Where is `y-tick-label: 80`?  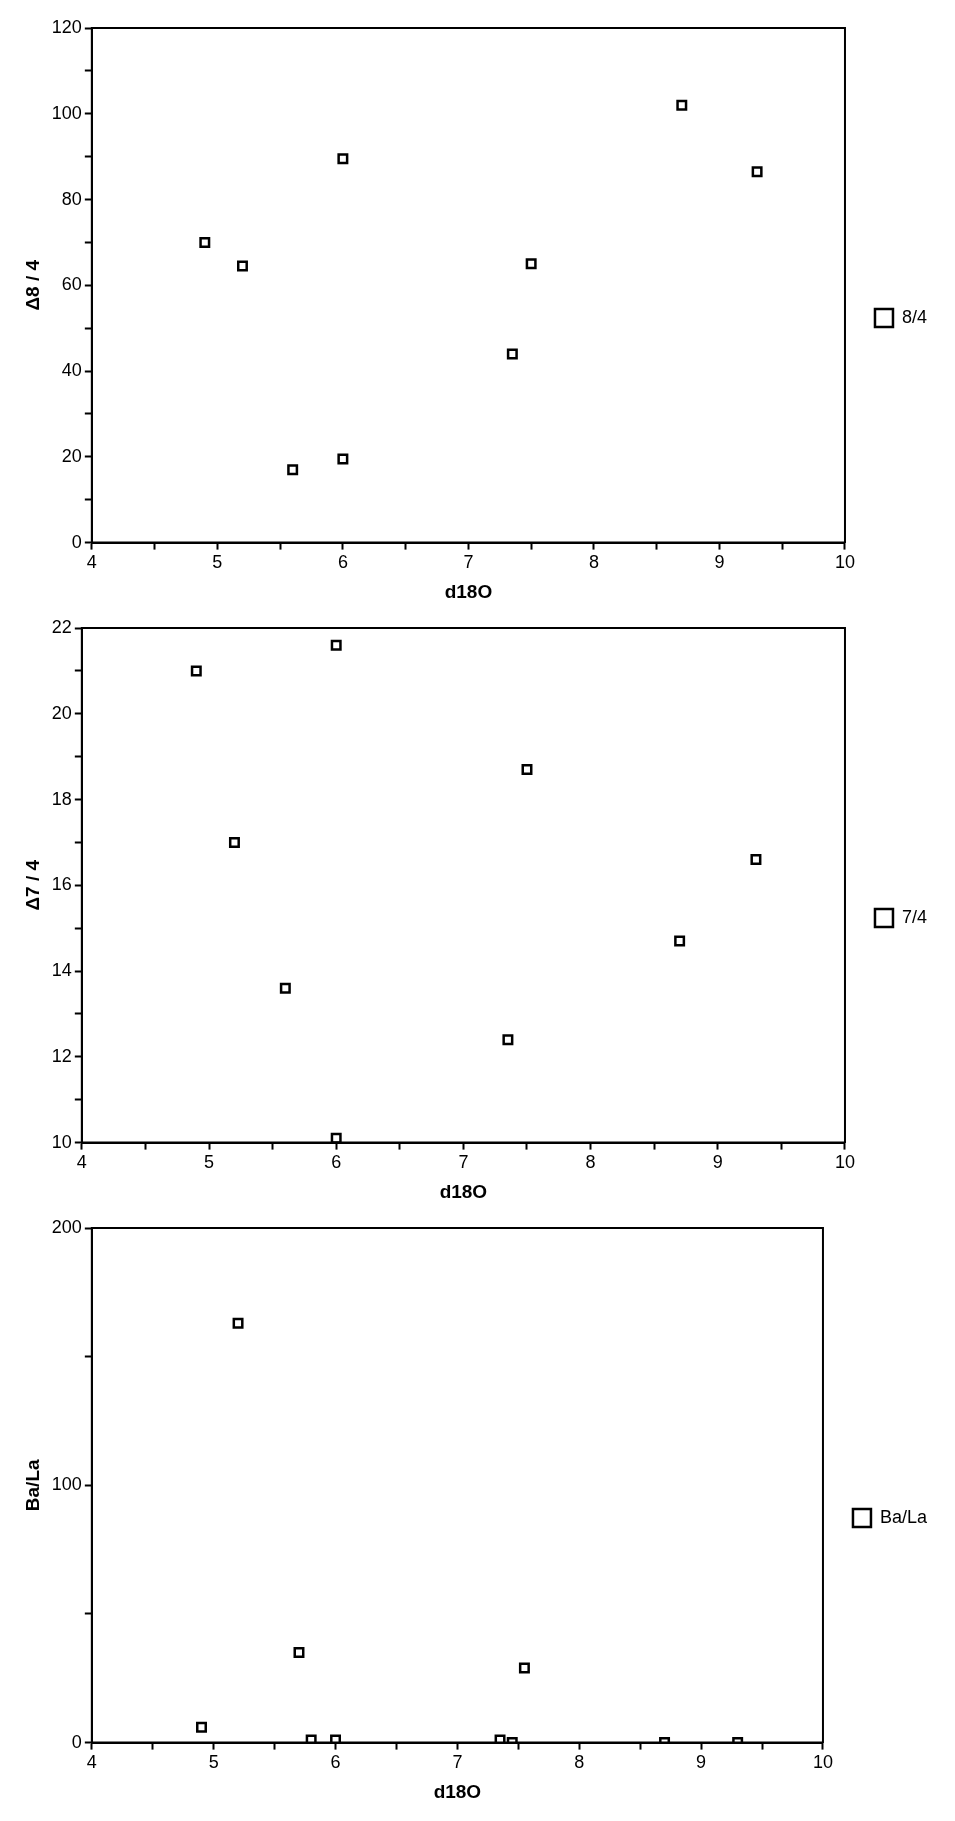 y-tick-label: 80 is located at coordinates (71, 198).